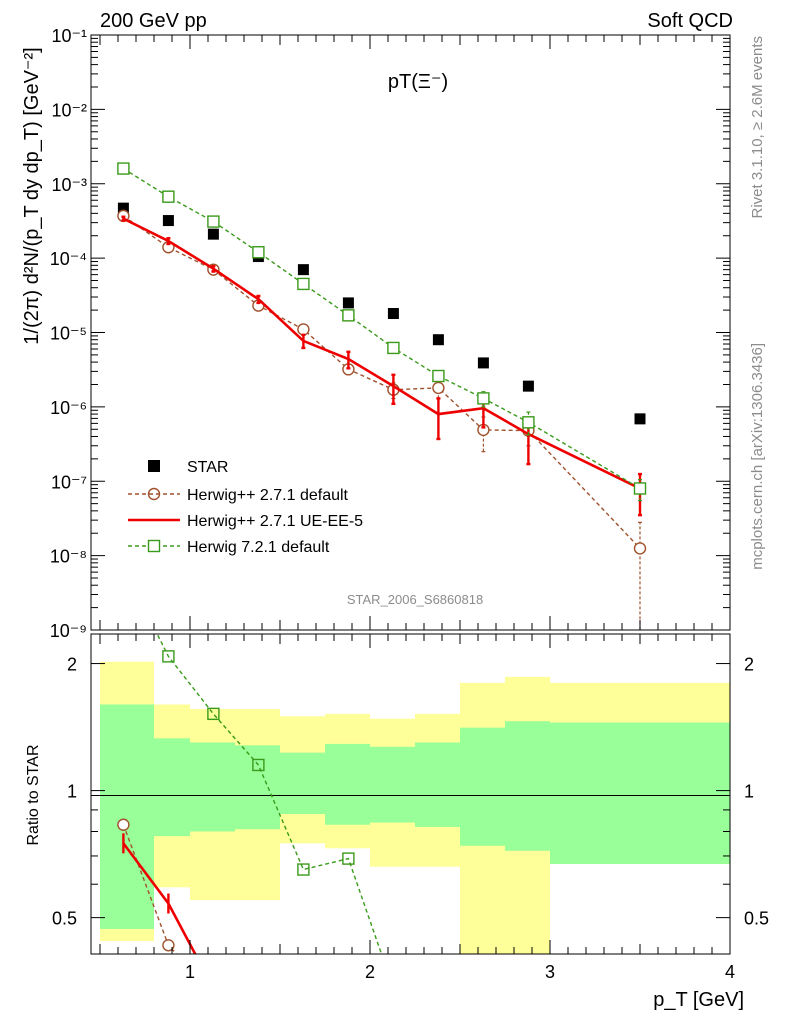  I want to click on legend-label-herwig7-default: Herwig 7.2.1 default, so click(258, 547).